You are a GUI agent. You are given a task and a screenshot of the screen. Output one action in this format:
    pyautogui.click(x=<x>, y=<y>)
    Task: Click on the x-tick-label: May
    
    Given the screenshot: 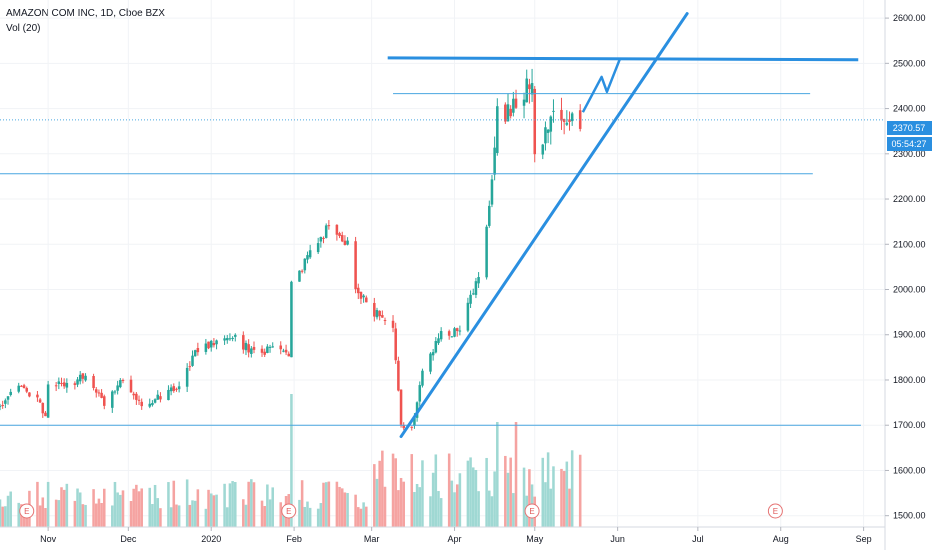 What is the action you would take?
    pyautogui.click(x=535, y=539)
    